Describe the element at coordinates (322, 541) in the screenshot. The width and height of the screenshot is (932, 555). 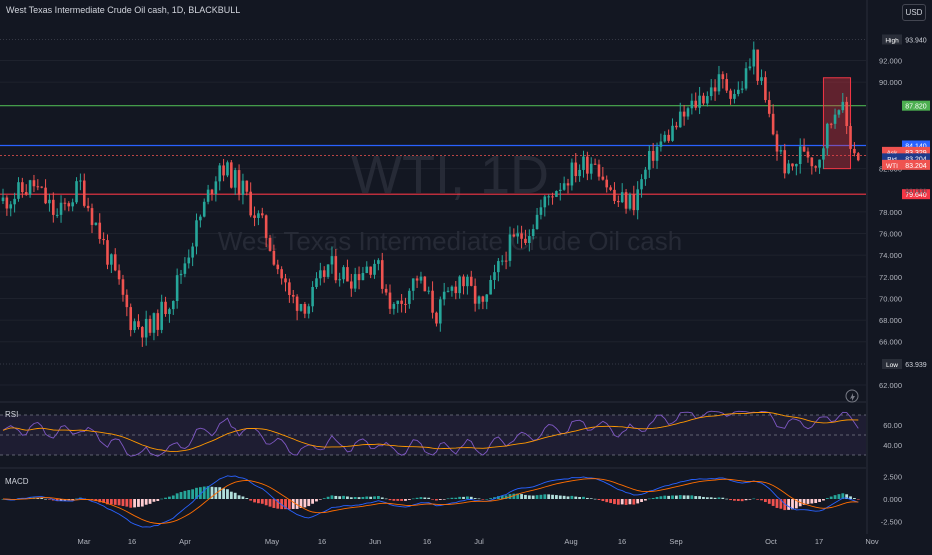
I see `time-tick-label: 16` at that location.